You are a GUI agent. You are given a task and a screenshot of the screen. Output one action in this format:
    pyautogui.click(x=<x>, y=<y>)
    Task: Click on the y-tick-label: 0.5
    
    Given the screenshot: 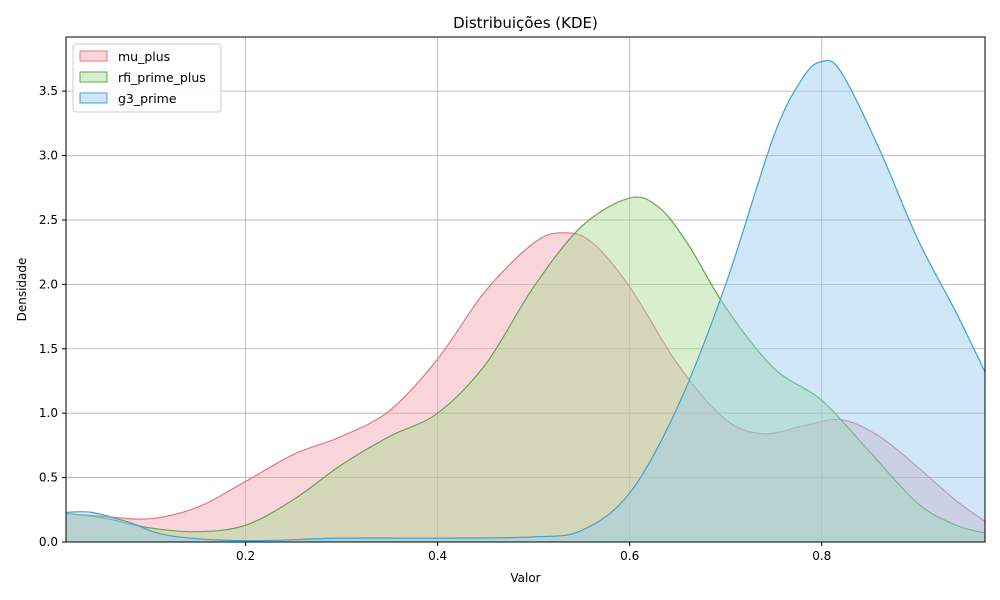 What is the action you would take?
    pyautogui.click(x=48, y=478)
    